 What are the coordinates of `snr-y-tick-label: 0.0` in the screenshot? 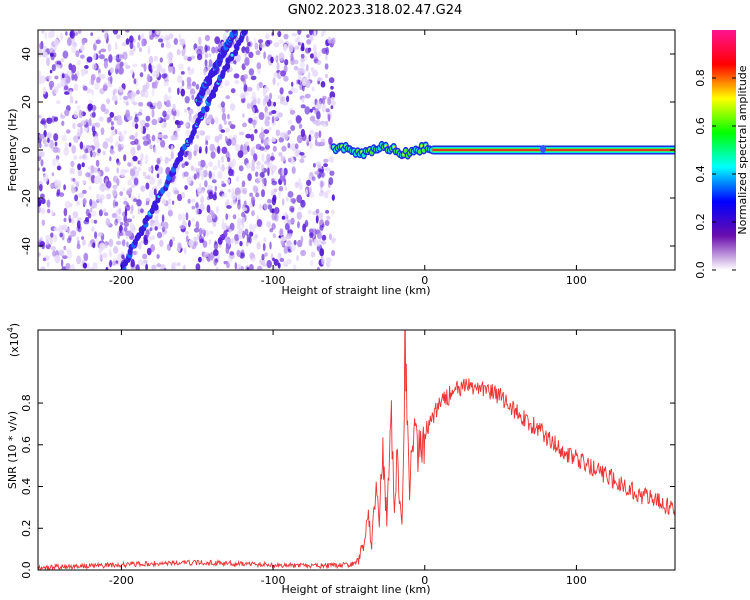 It's located at (26, 570).